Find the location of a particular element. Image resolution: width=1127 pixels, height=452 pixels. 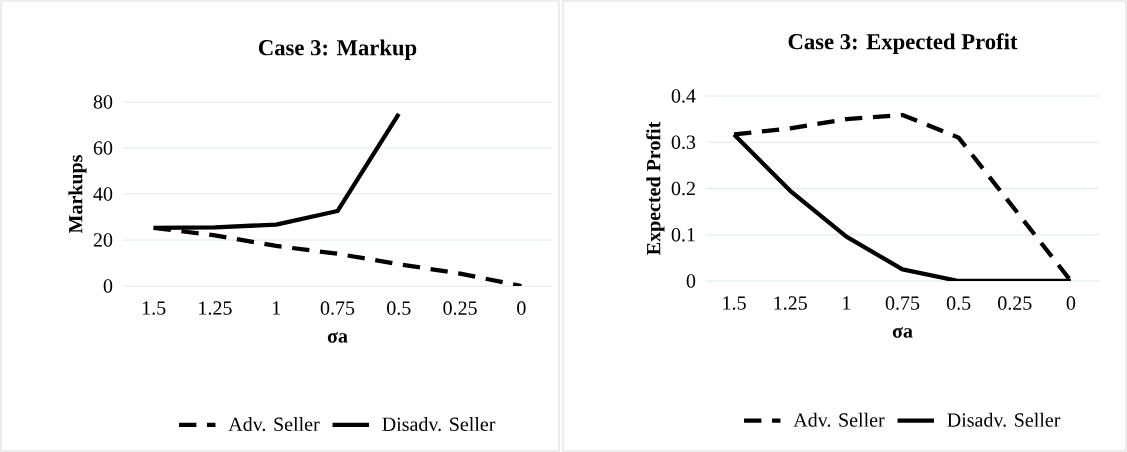

y-tick-label: 0.2 is located at coordinates (683, 188).